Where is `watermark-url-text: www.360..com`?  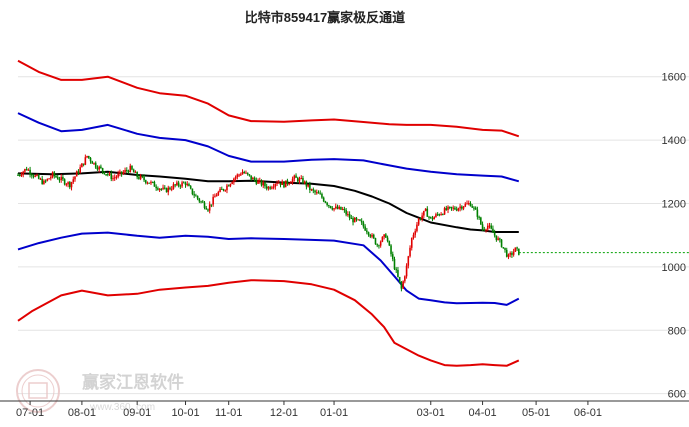
watermark-url-text: www.360..com is located at coordinates (122, 407).